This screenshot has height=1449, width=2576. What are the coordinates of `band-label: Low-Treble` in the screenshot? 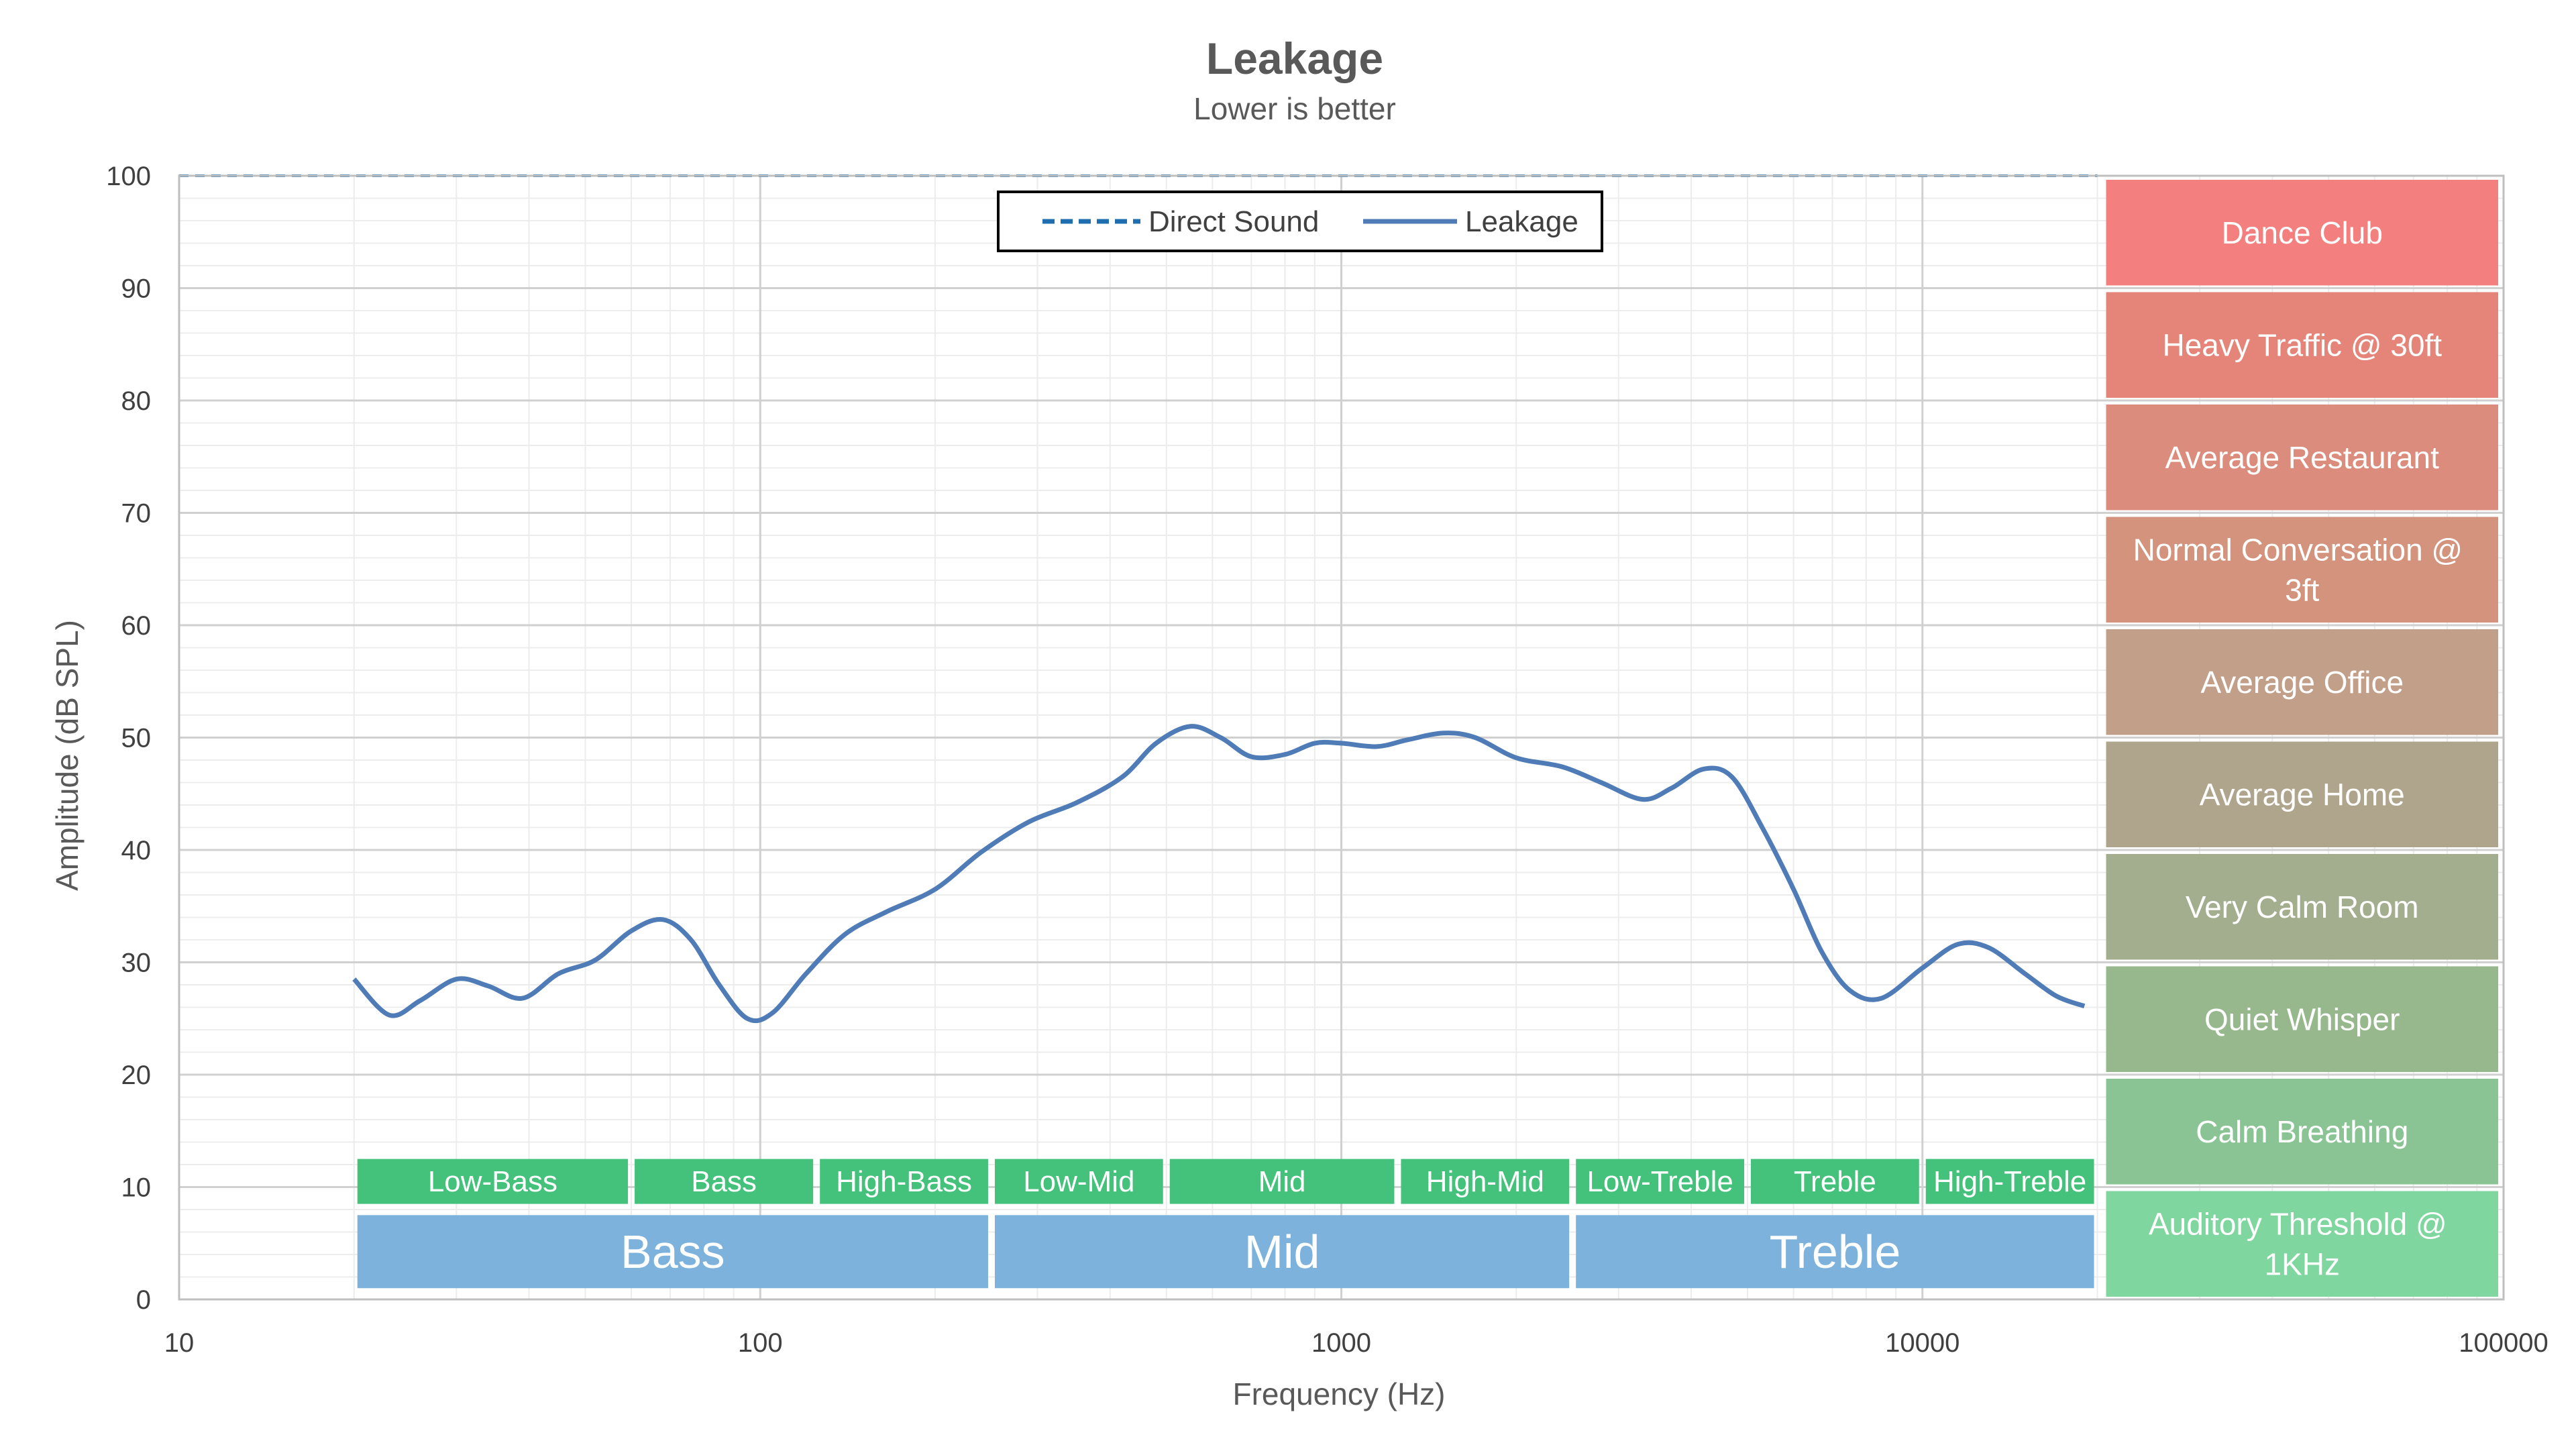 It's located at (1660, 1181).